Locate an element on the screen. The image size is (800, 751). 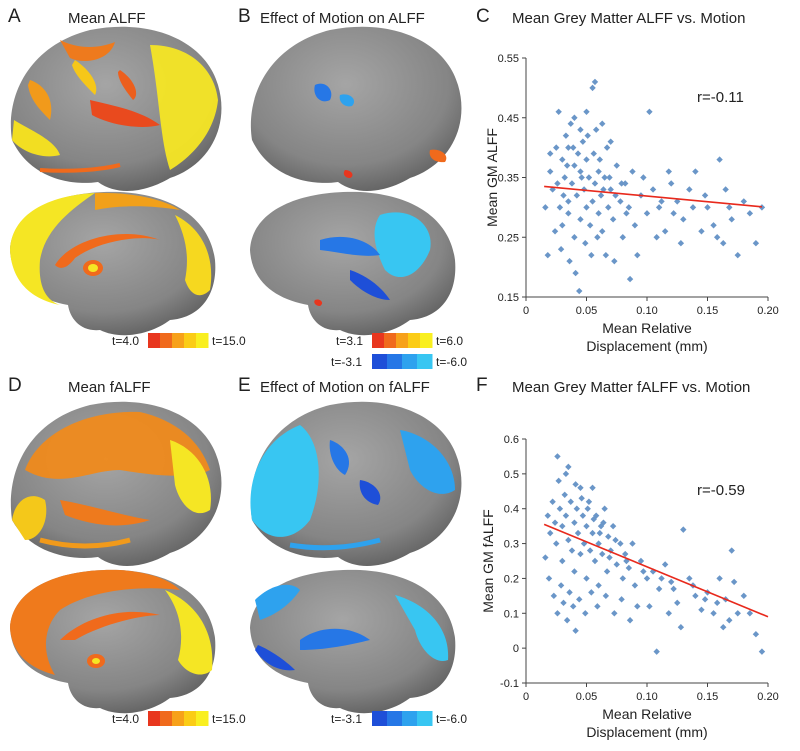
colorbar-d-min: t=4.0 is located at coordinates (125, 719).